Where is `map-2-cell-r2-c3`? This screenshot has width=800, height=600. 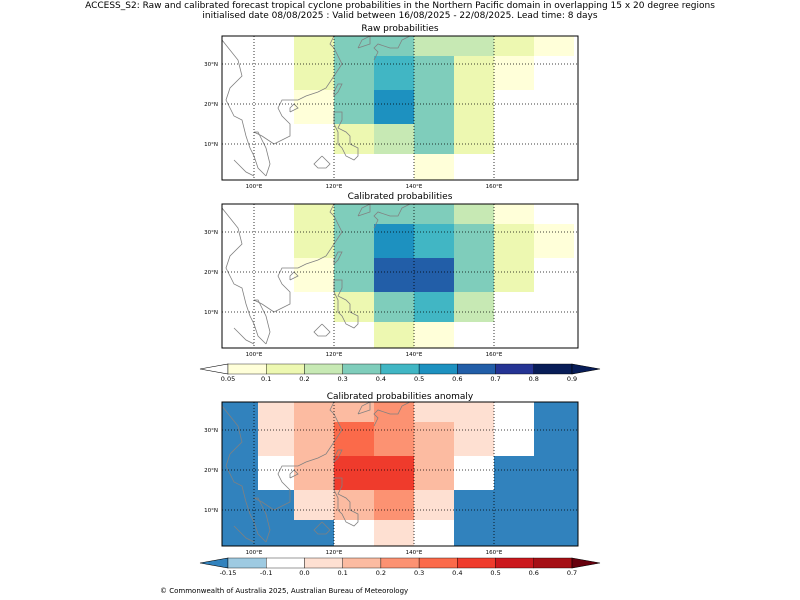
map-2-cell-r2-c3 is located at coordinates (354, 473).